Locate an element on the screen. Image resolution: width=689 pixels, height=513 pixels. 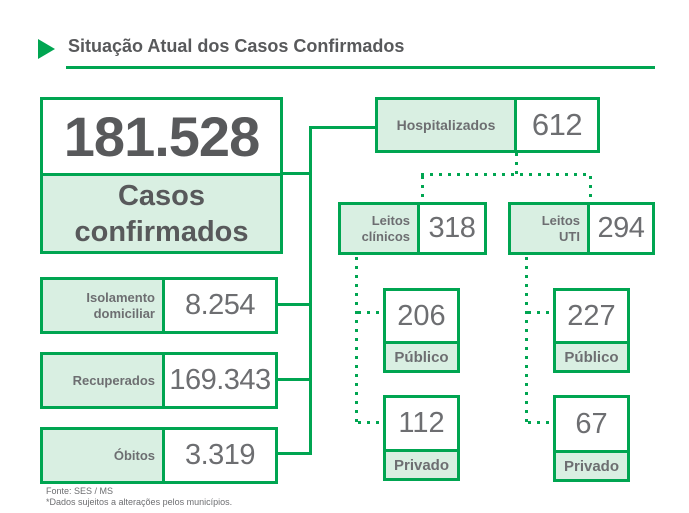
dotted-stub-leitos-uti is located at coordinates (590, 189).